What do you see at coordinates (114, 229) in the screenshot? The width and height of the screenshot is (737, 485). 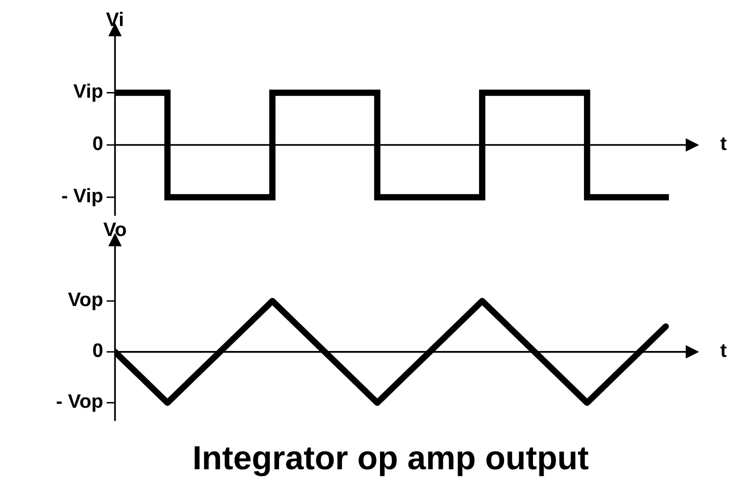 I see `y-axis-title: Vo` at bounding box center [114, 229].